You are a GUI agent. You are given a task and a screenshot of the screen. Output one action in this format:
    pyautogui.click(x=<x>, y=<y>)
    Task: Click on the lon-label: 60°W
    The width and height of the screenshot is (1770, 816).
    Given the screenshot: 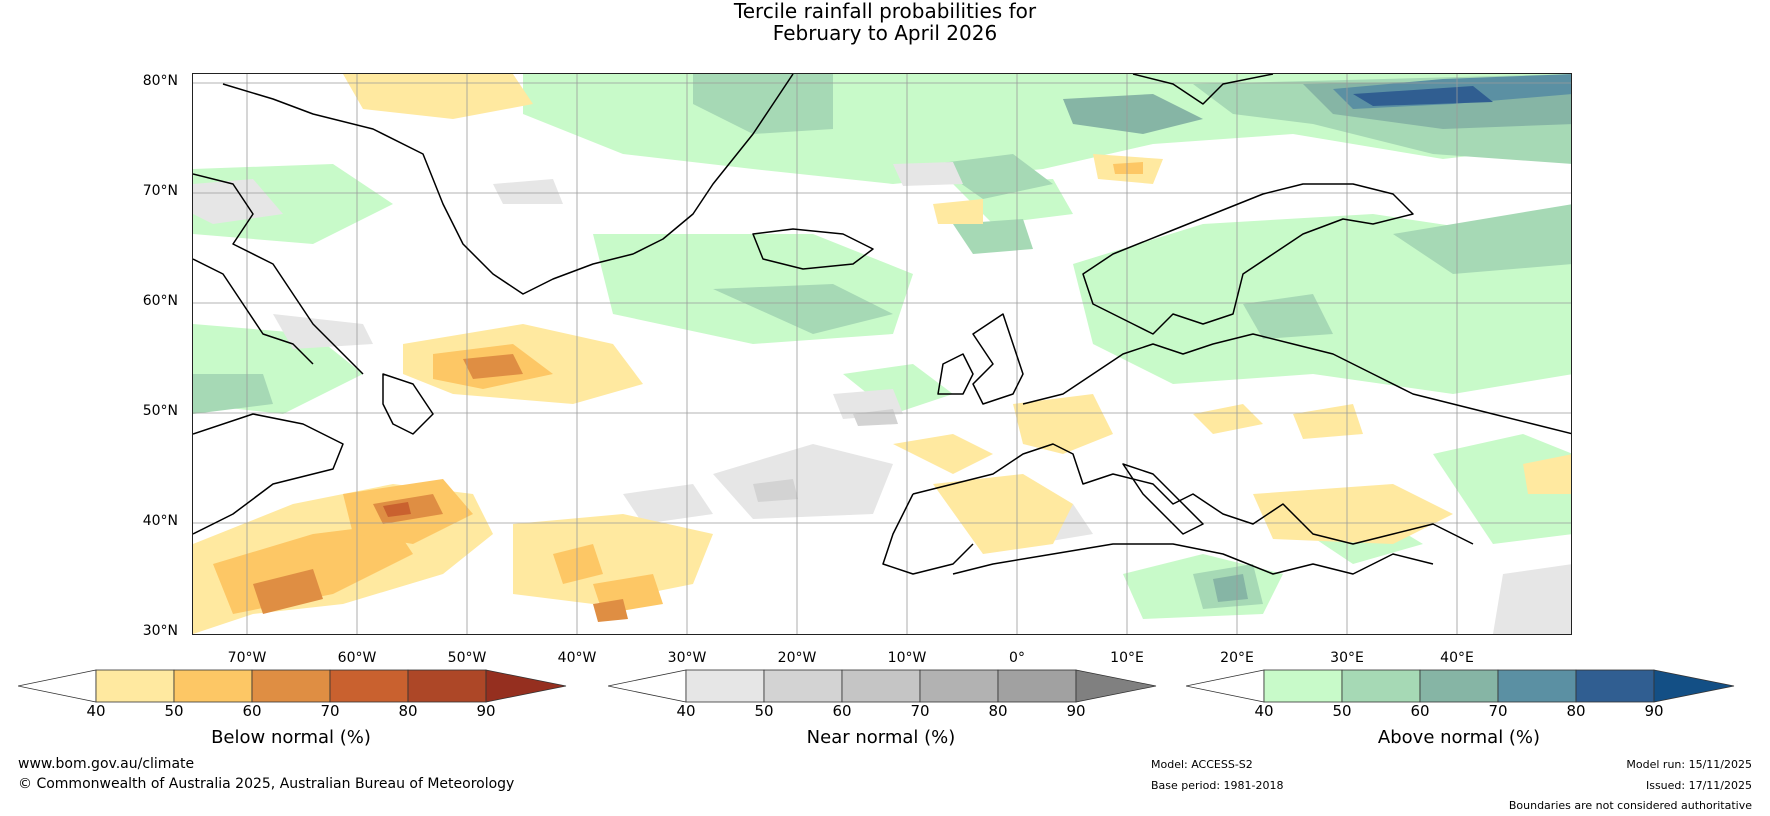 What is the action you would take?
    pyautogui.click(x=357, y=658)
    